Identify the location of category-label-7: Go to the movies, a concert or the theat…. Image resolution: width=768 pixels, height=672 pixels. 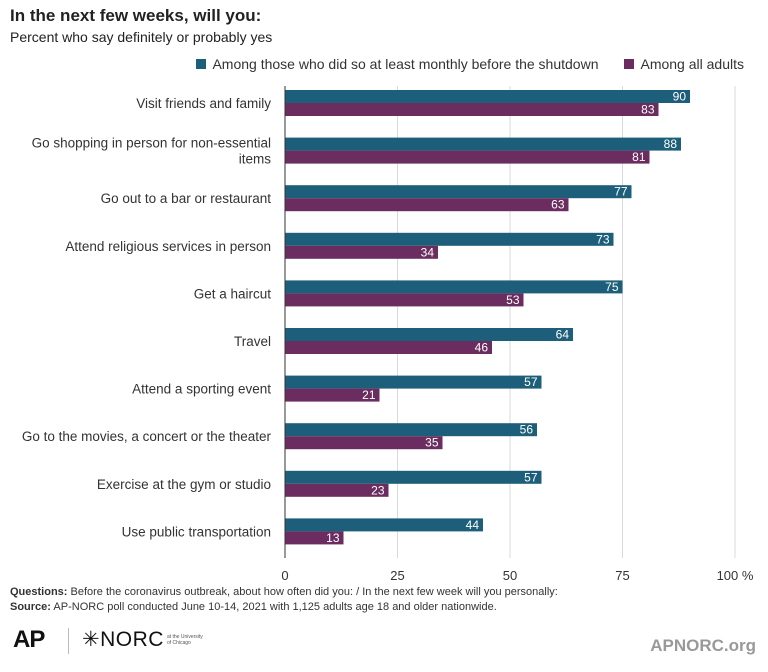
(147, 436).